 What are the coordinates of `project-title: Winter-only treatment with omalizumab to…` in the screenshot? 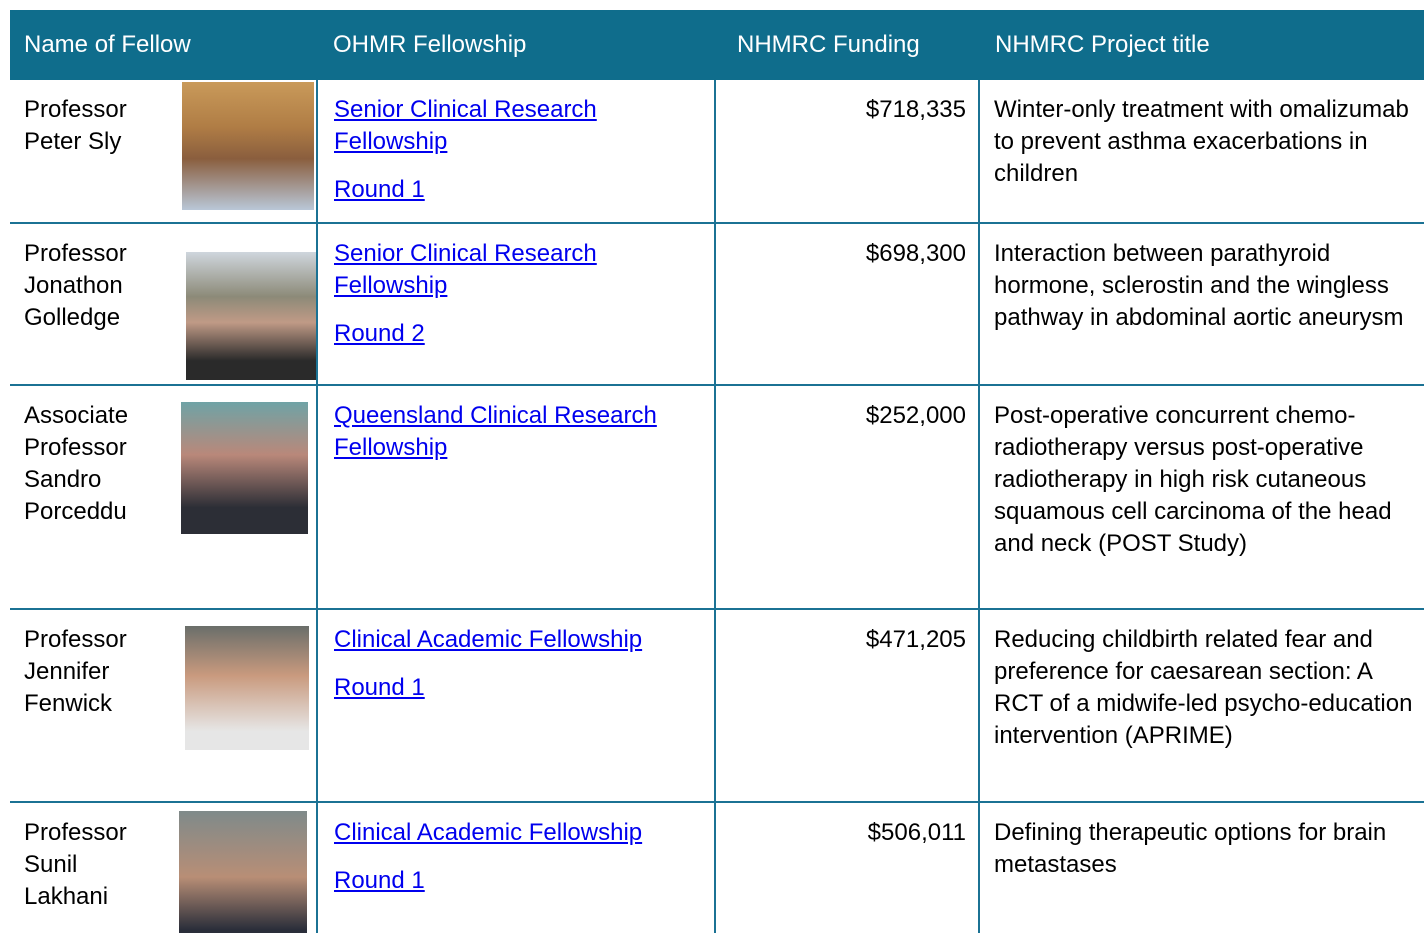 It's located at (1201, 141).